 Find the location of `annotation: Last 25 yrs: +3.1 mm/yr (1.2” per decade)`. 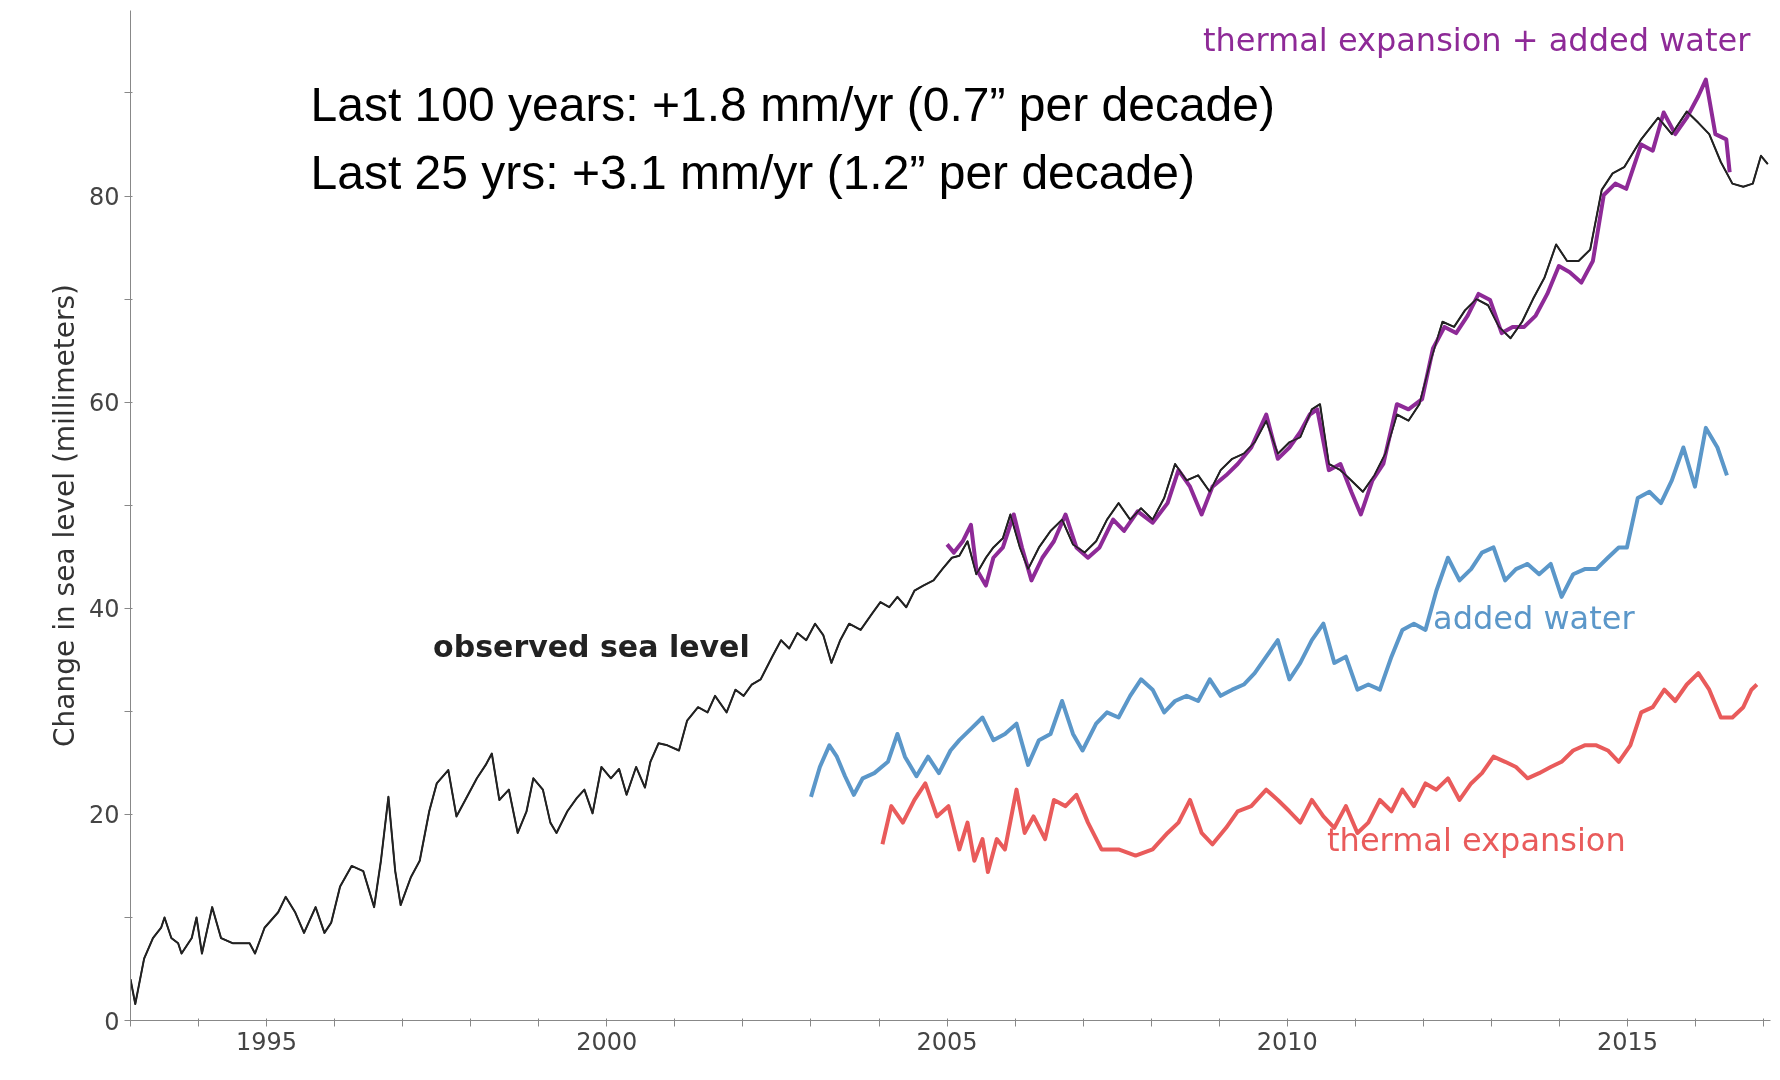

annotation: Last 25 yrs: +3.1 mm/yr (1.2” per decade) is located at coordinates (752, 172).